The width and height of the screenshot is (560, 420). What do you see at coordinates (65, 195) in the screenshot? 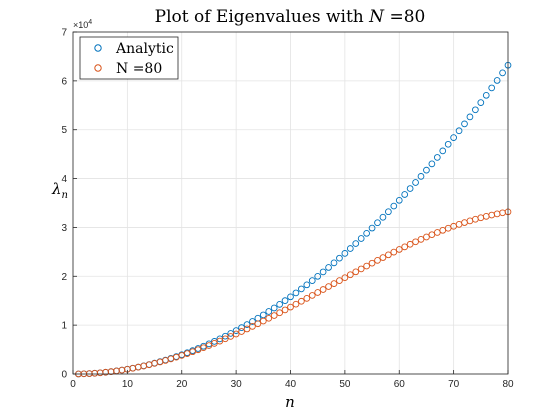
I see `y-axis-label-subscript: n` at bounding box center [65, 195].